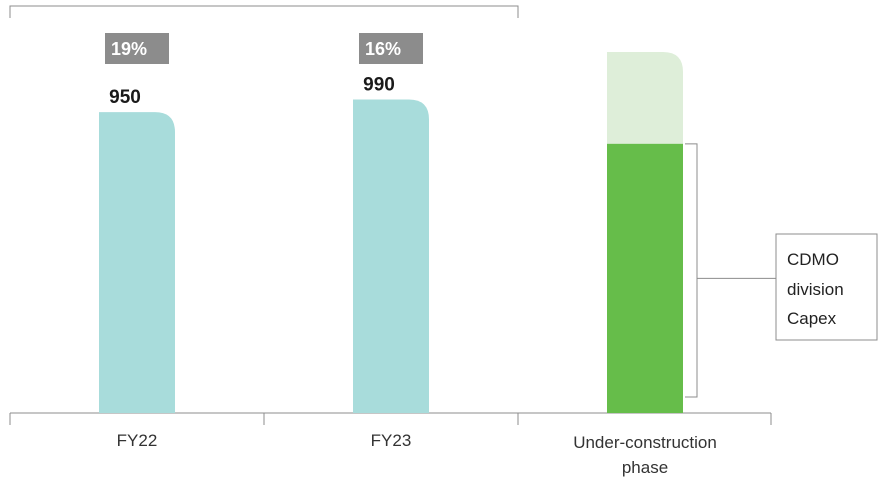  I want to click on bar-fy22, so click(137, 263).